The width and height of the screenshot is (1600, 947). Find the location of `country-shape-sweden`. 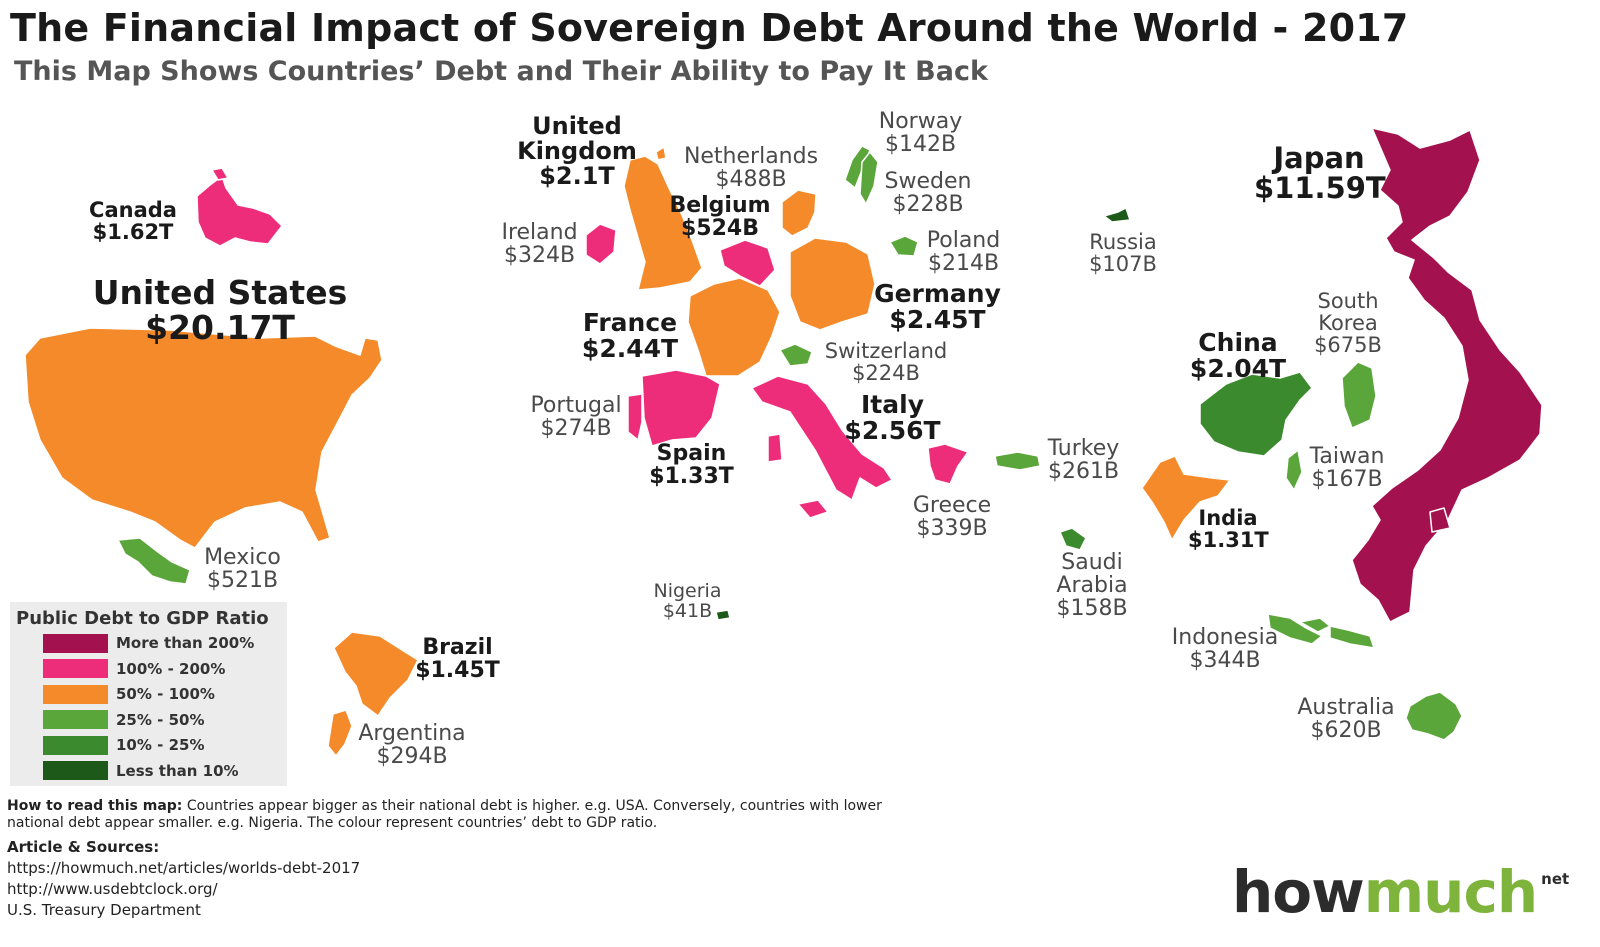

country-shape-sweden is located at coordinates (869, 178).